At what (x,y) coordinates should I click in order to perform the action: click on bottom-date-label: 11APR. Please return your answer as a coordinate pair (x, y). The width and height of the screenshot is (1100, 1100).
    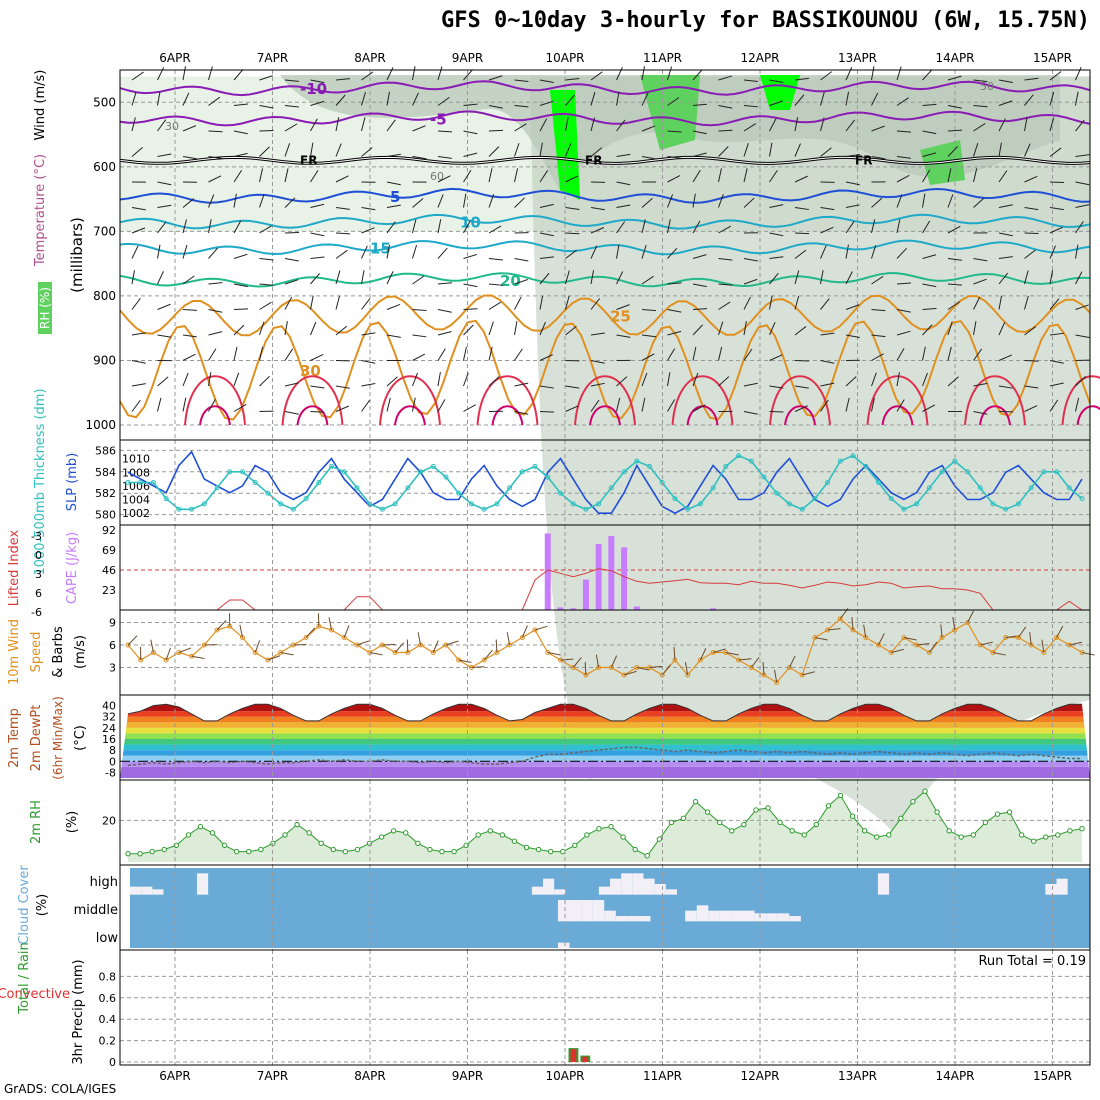
    Looking at the image, I should click on (662, 1076).